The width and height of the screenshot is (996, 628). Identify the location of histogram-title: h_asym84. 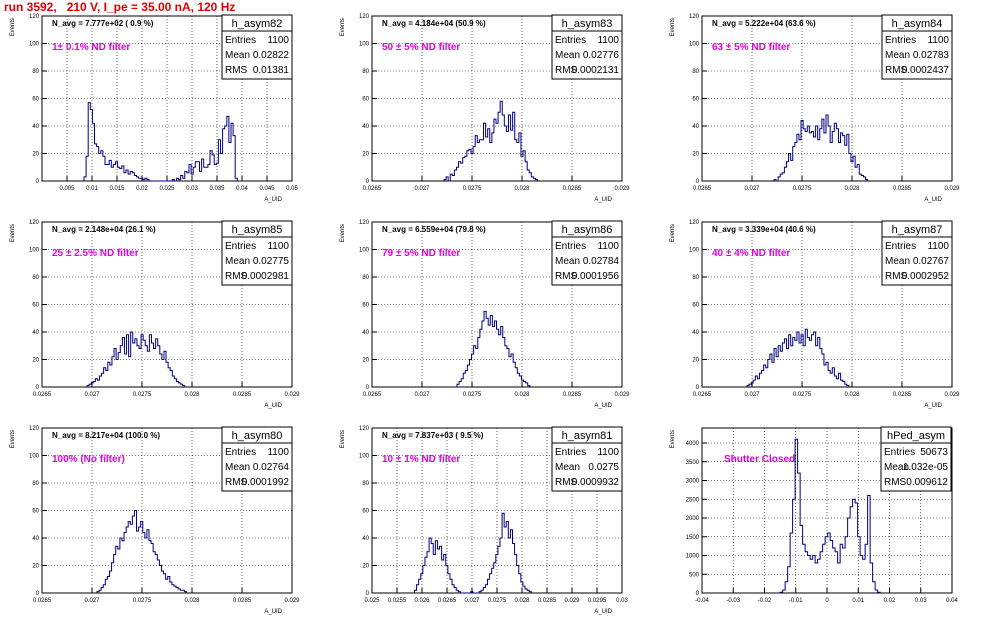
(917, 24).